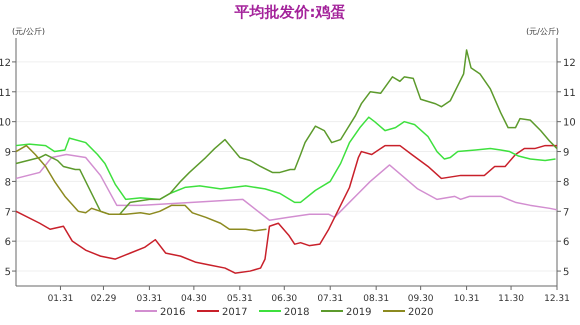 The image size is (580, 325). I want to click on x-tick-label: 10.31, so click(467, 299).